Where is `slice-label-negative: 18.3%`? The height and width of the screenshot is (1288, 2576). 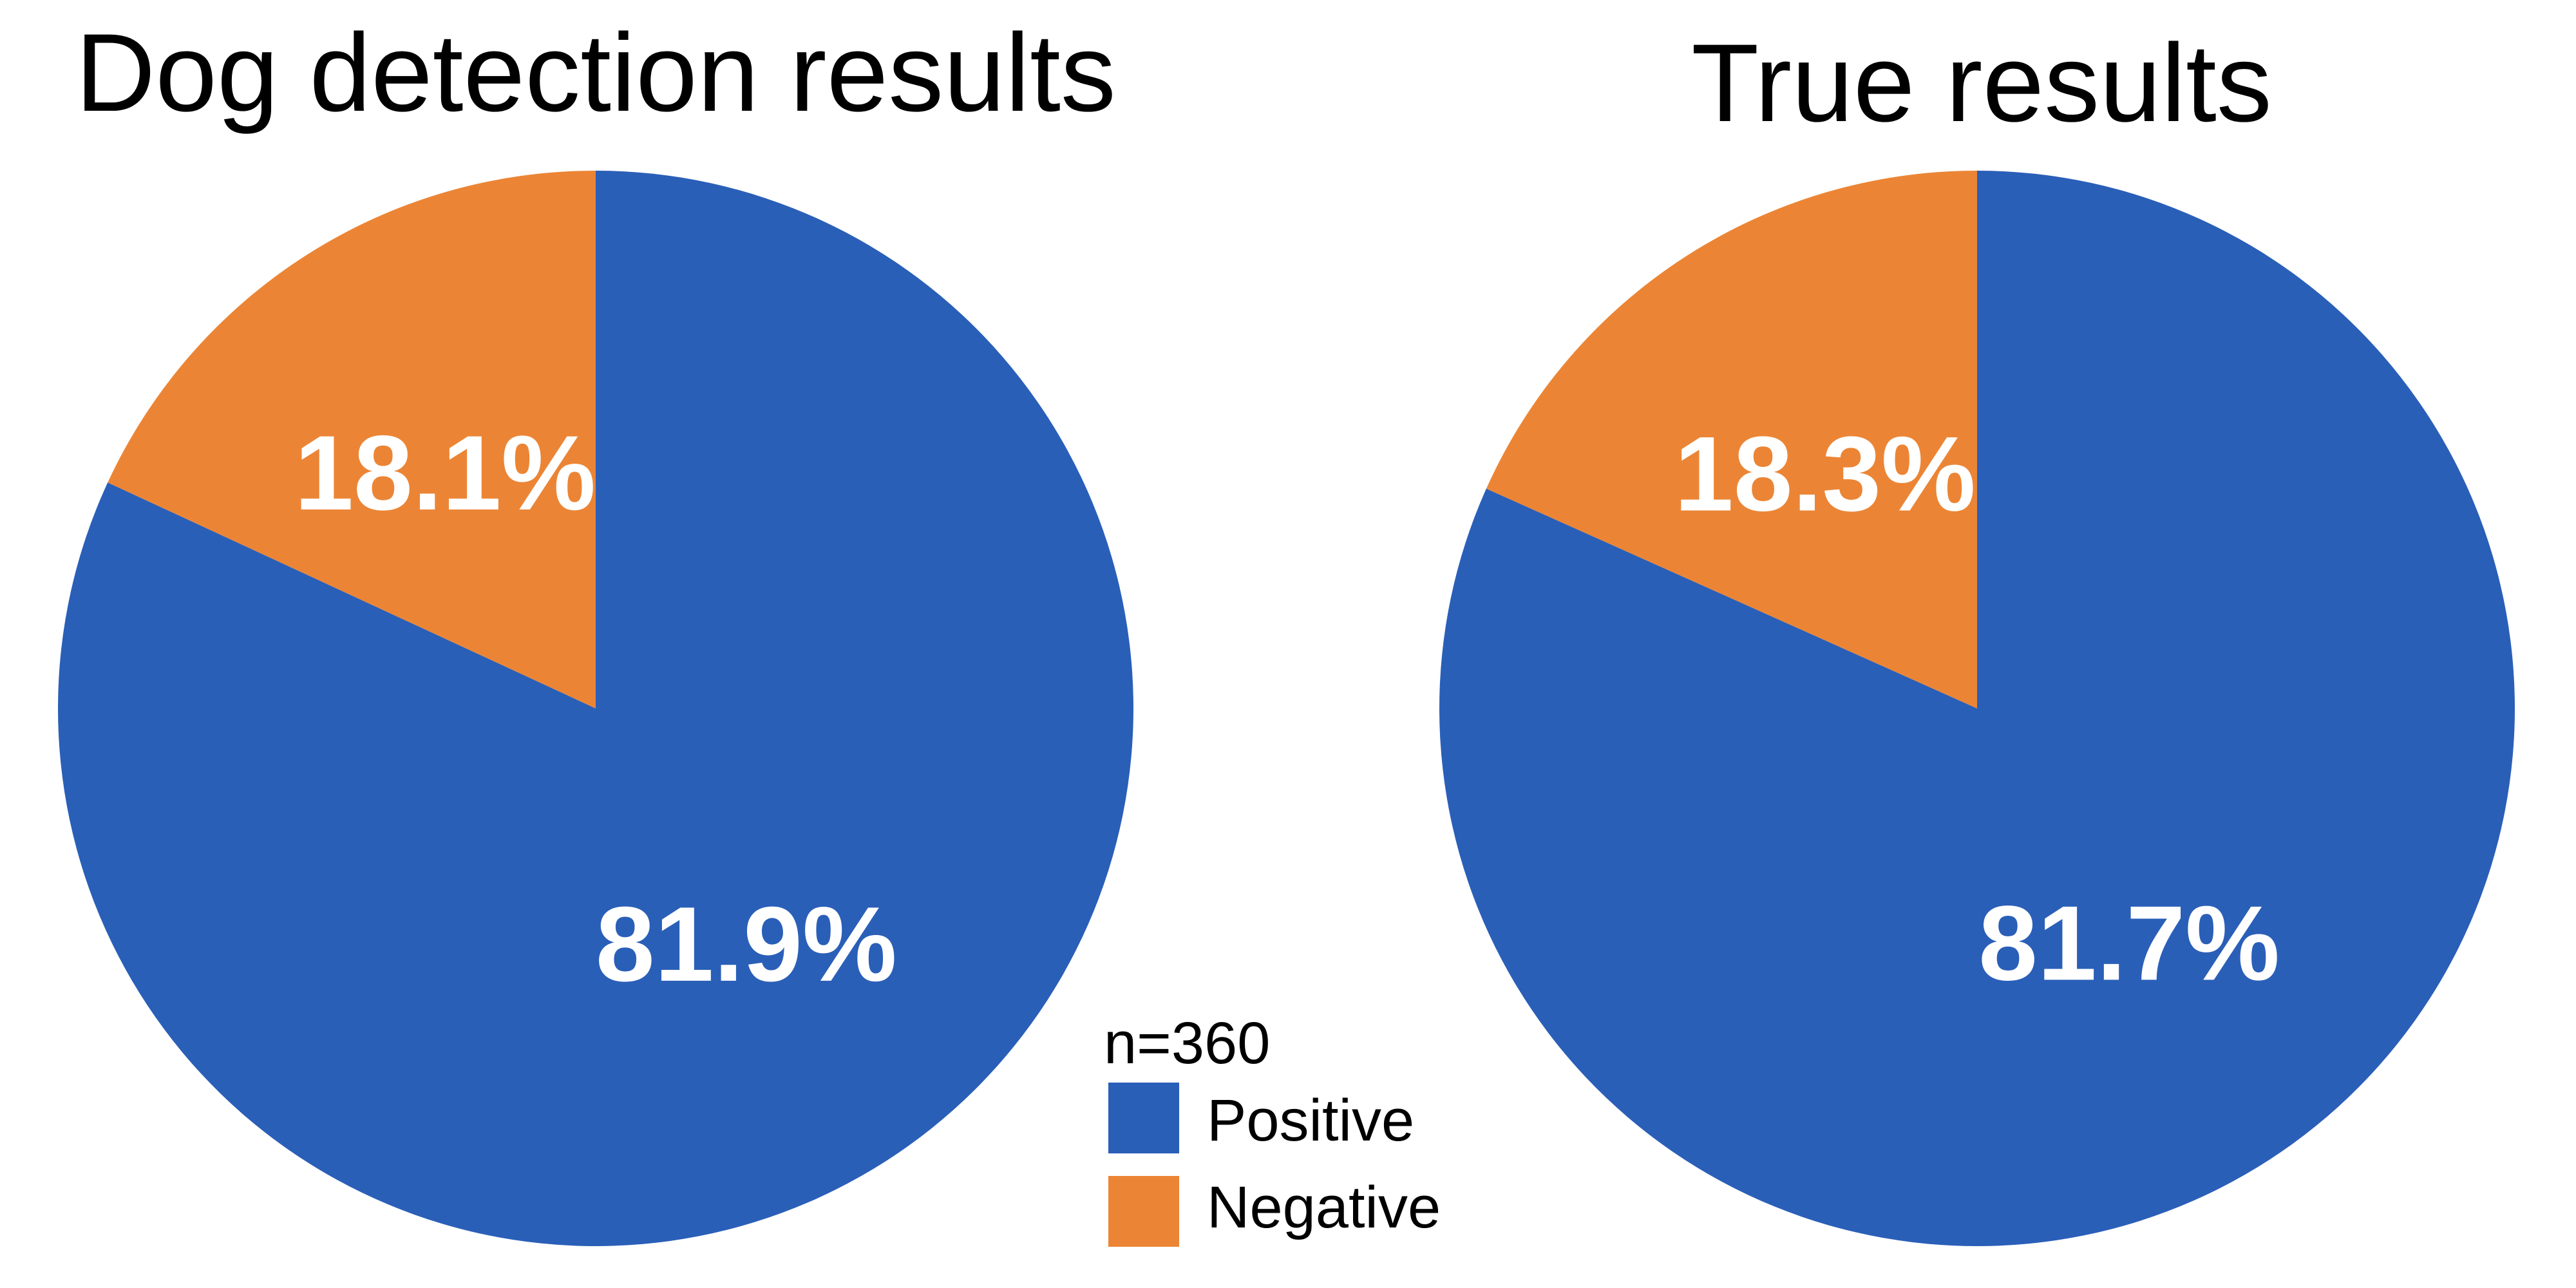
slice-label-negative: 18.3% is located at coordinates (1825, 474).